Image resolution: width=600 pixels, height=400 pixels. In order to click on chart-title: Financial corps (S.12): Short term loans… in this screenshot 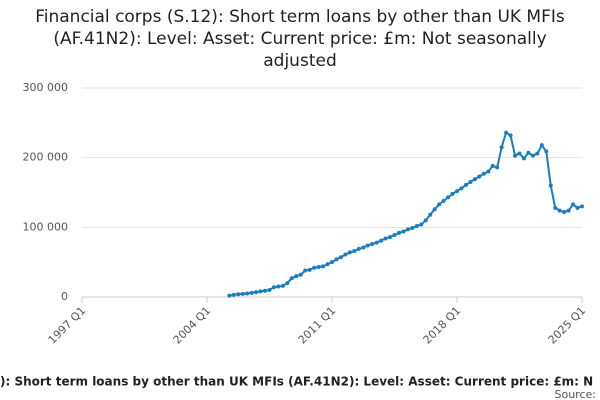, I will do `click(300, 39)`.